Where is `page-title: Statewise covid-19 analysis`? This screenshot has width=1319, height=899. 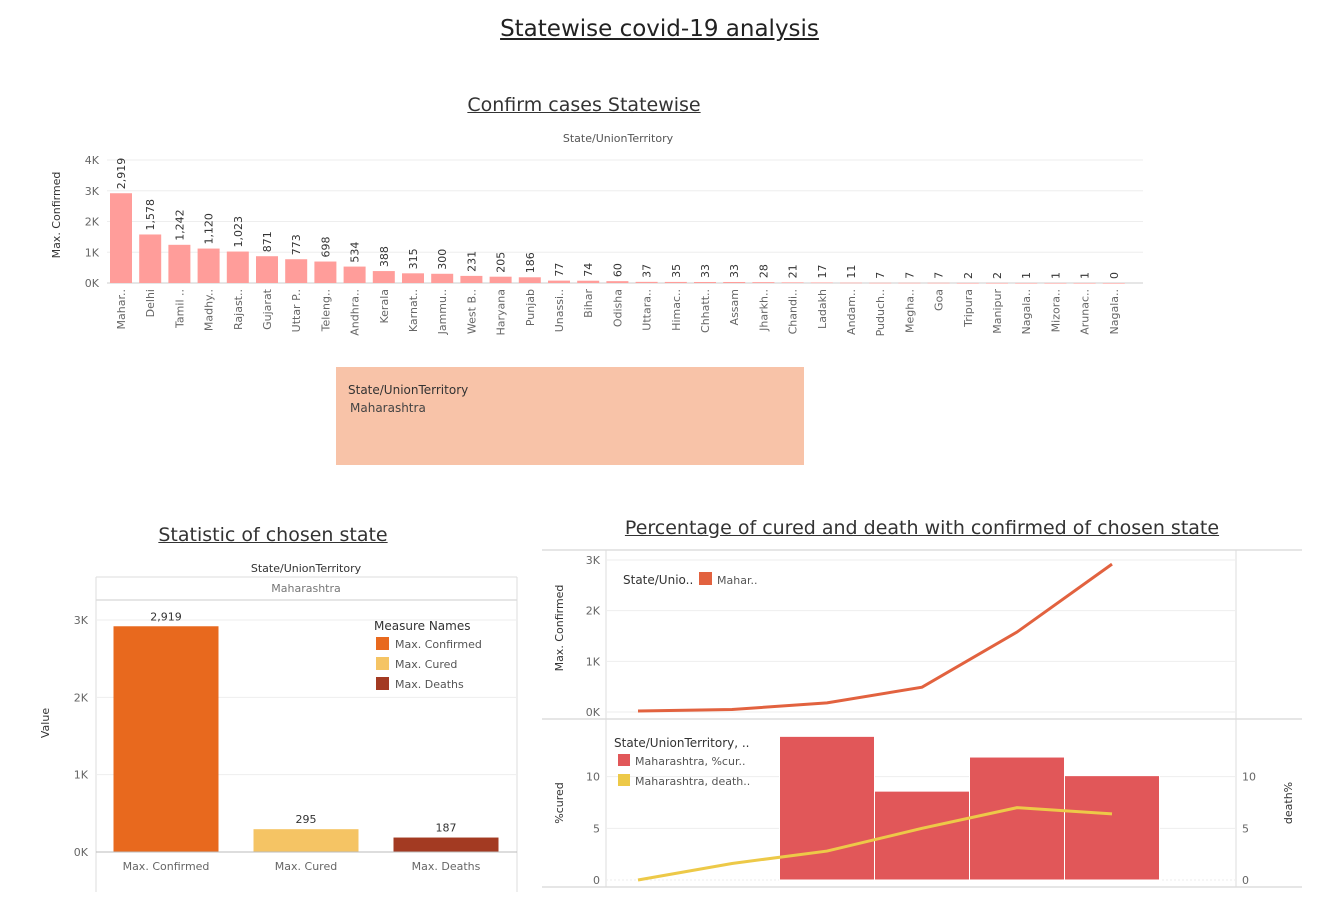
page-title: Statewise covid-19 analysis is located at coordinates (659, 29).